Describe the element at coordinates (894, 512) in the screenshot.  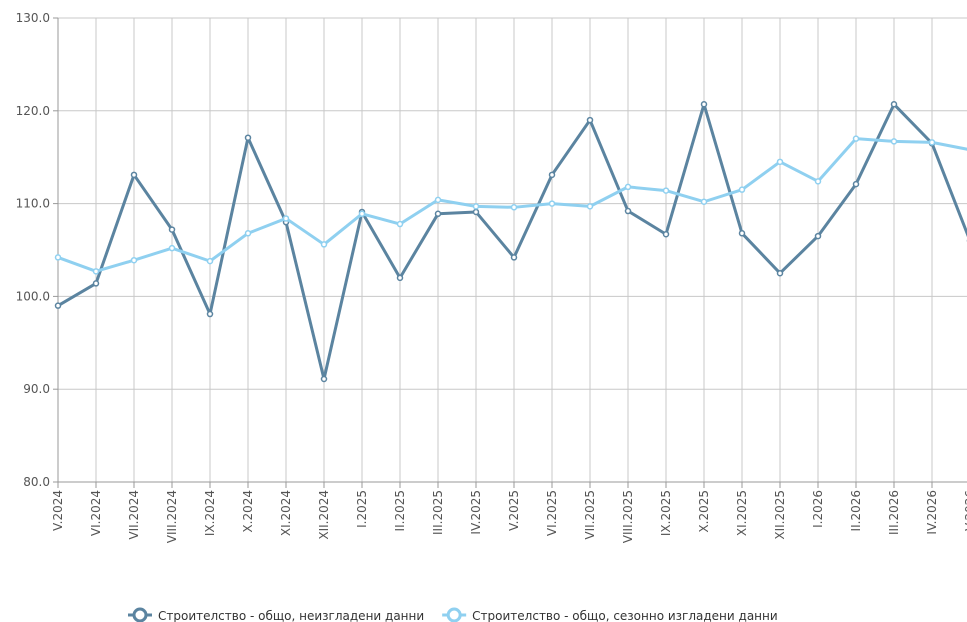
I see `x-tick-label: III.2026` at that location.